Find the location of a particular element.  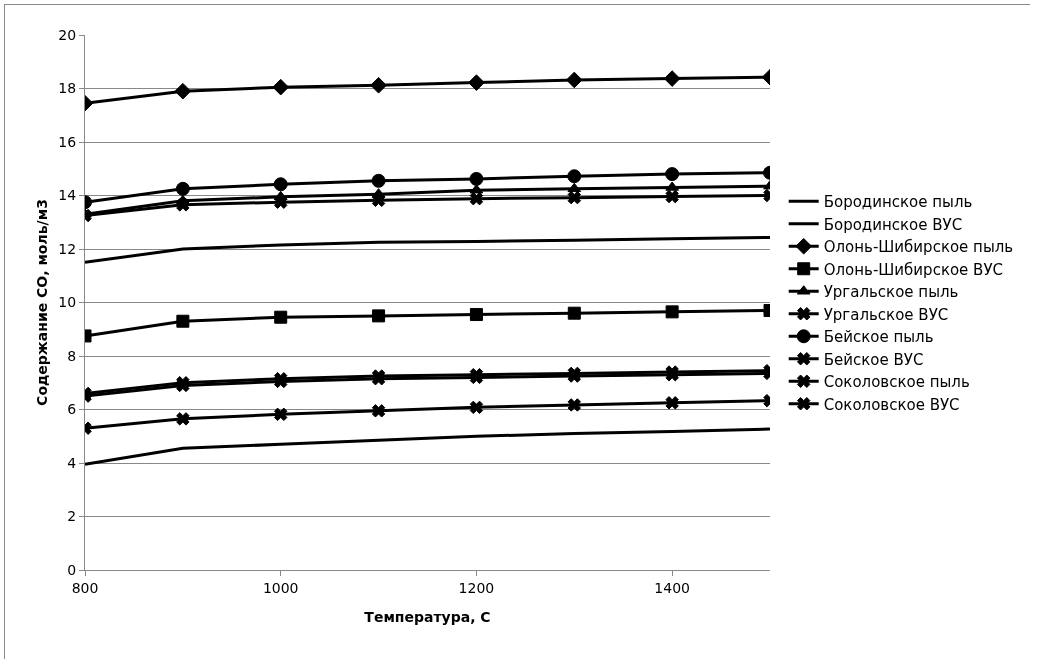

y-axis-title: Содержание СО, моль/м3 is located at coordinates (42, 302).